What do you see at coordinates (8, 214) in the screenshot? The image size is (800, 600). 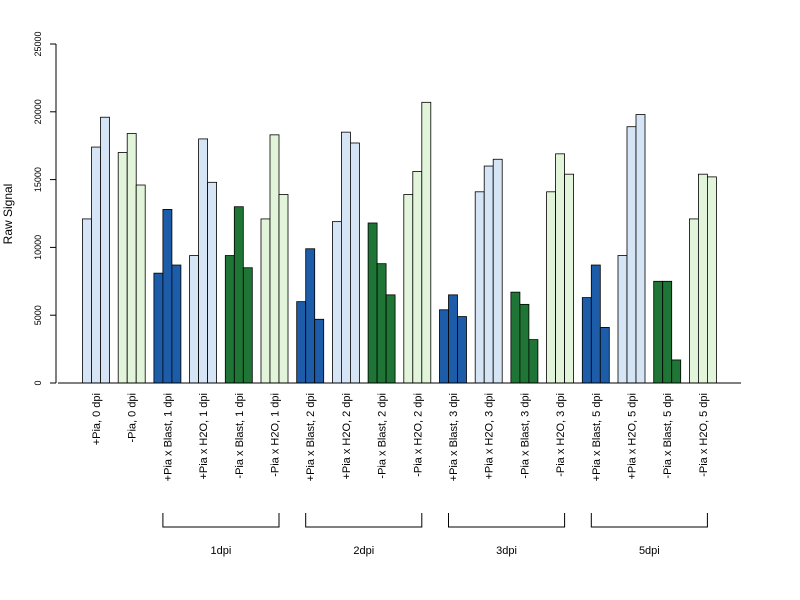 I see `y-axis-label: Raw Signal` at bounding box center [8, 214].